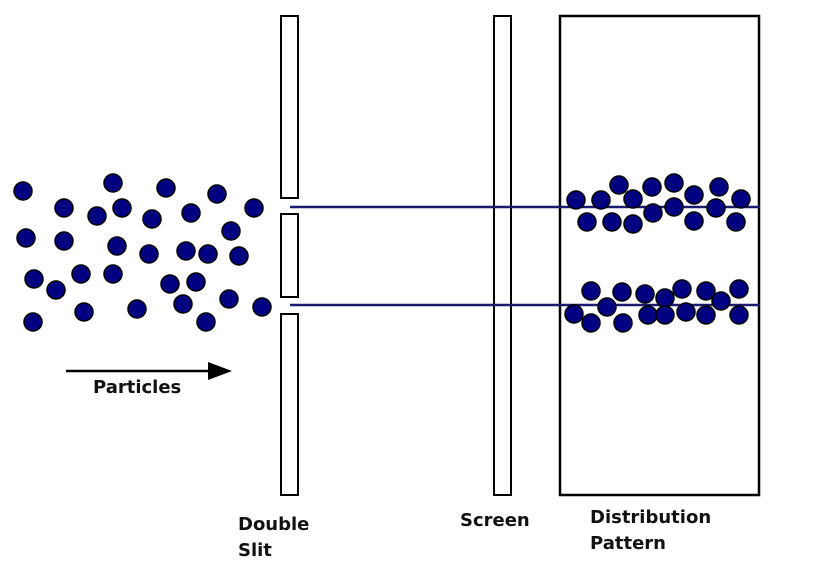 The height and width of the screenshot is (578, 825). I want to click on slit-barrier-middle, so click(289, 255).